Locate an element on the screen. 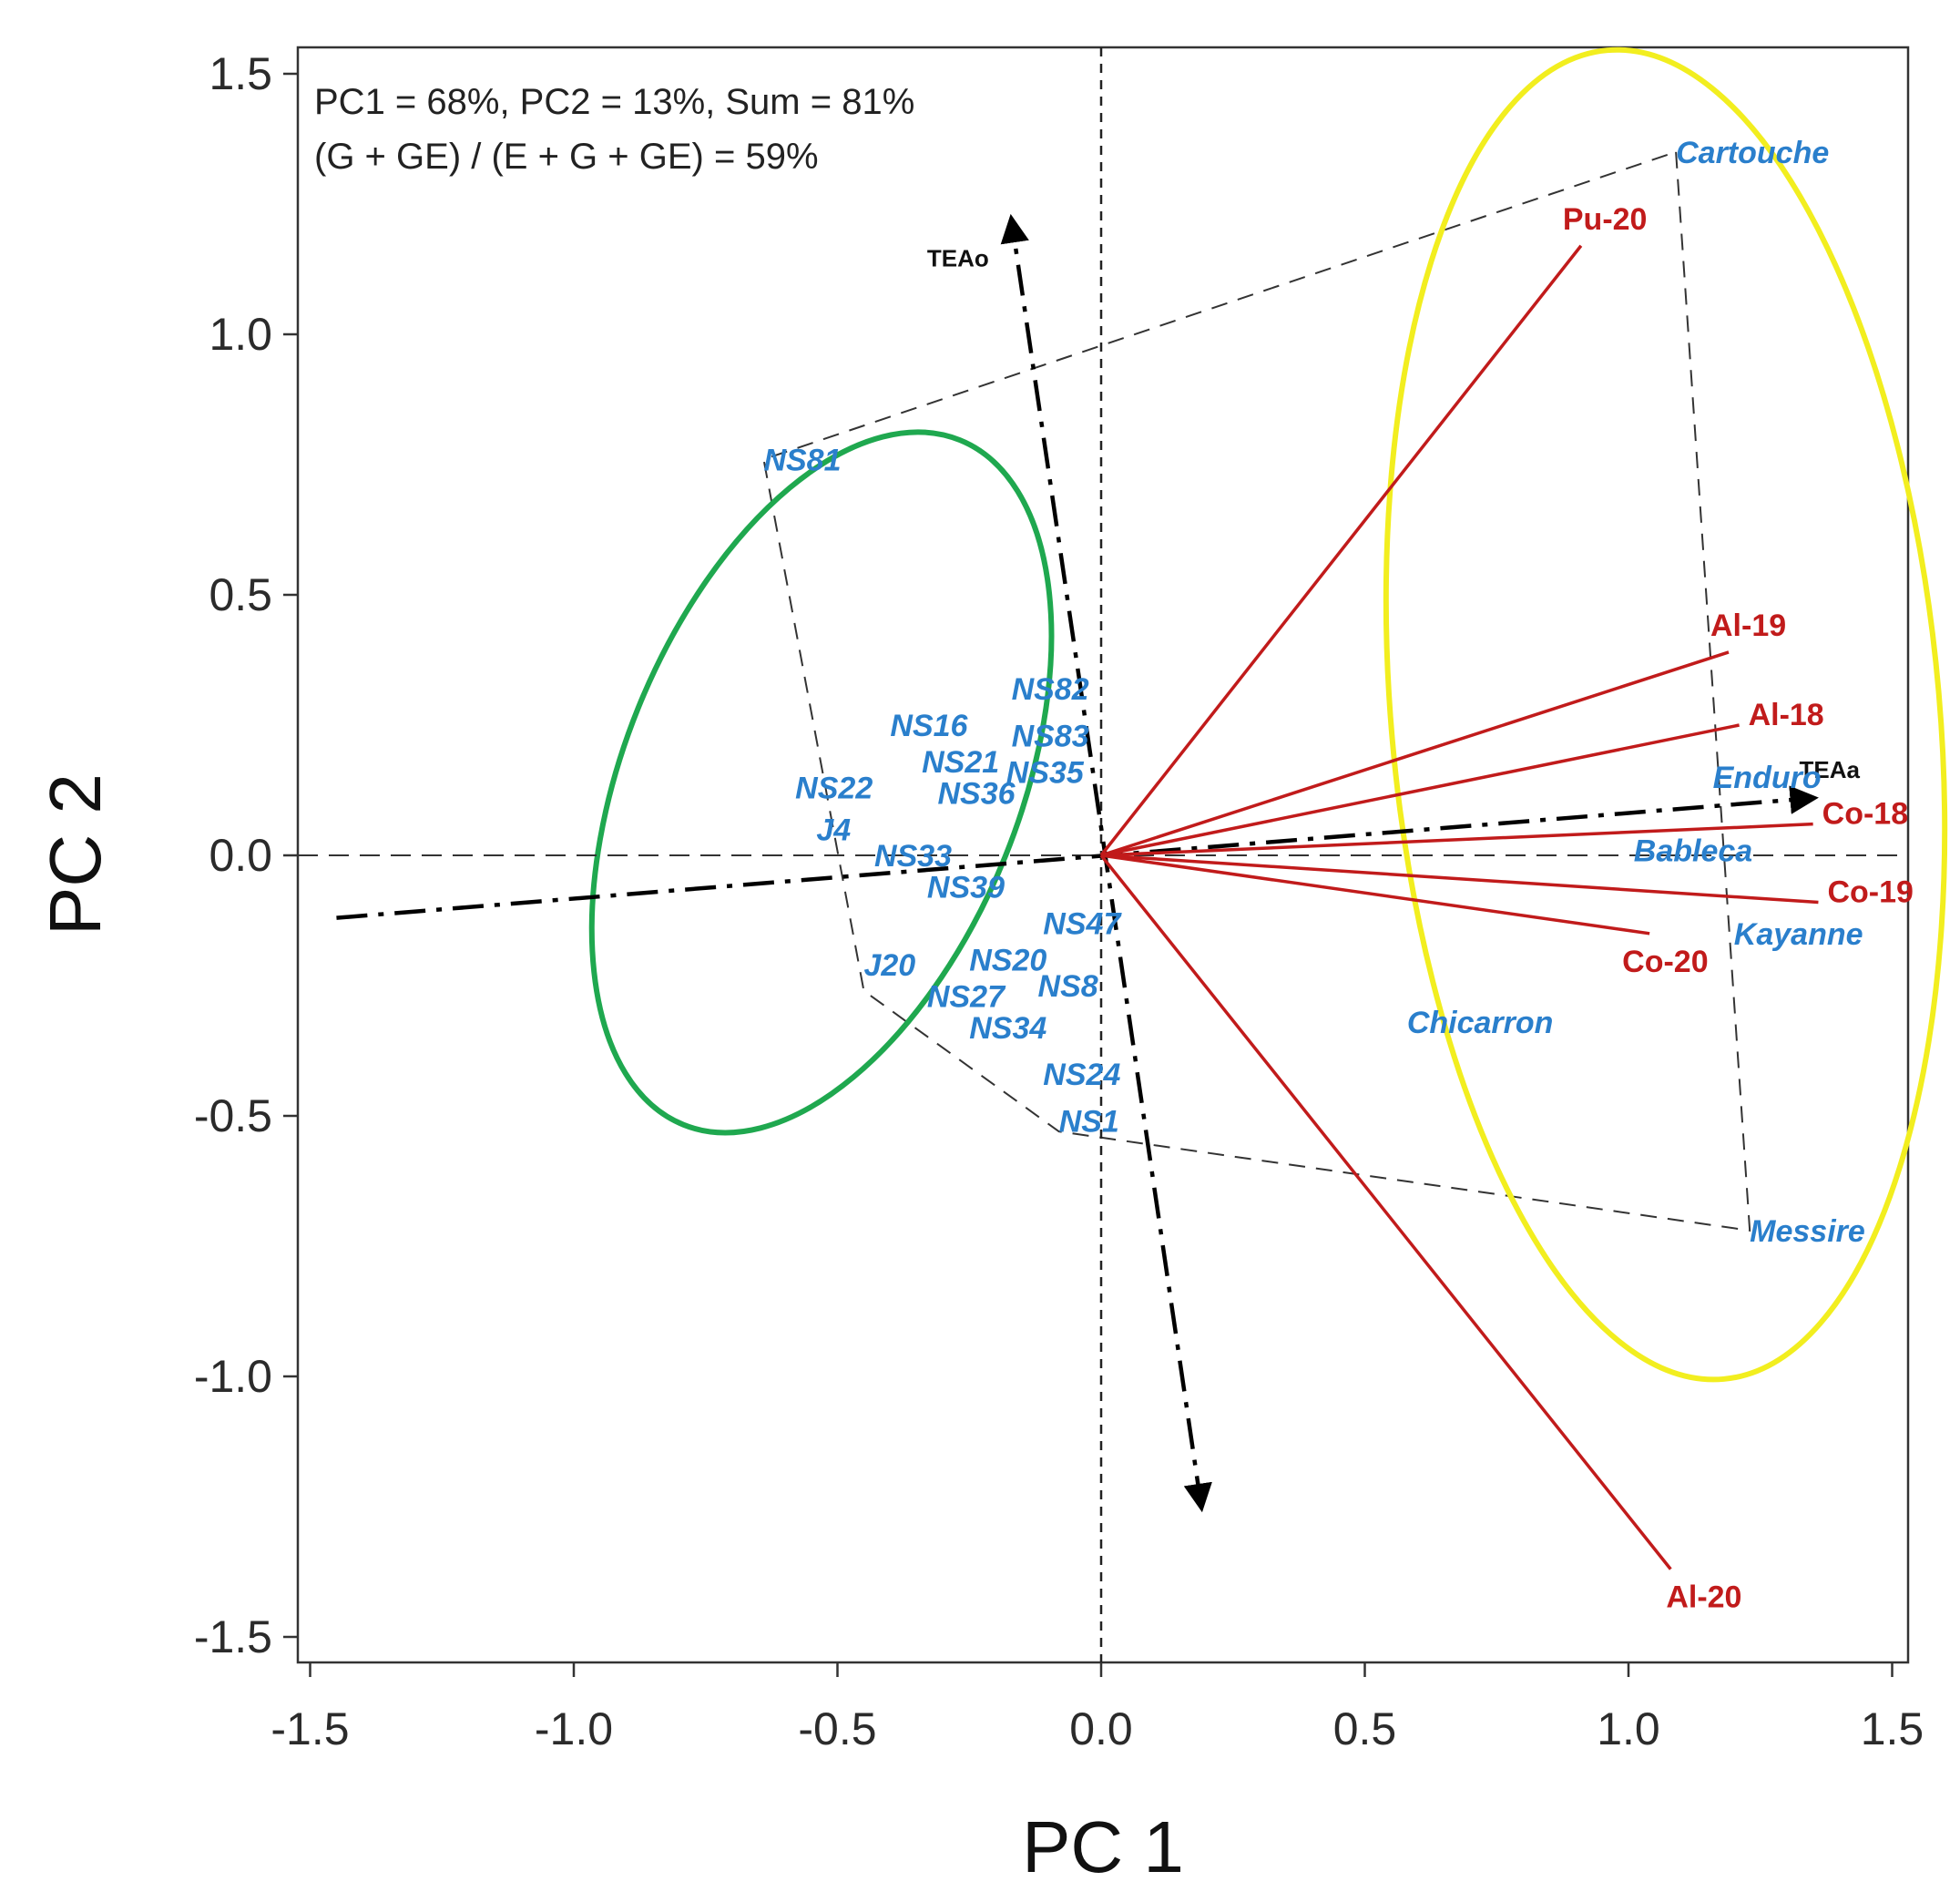  environment-label: Co-18 is located at coordinates (1865, 814).